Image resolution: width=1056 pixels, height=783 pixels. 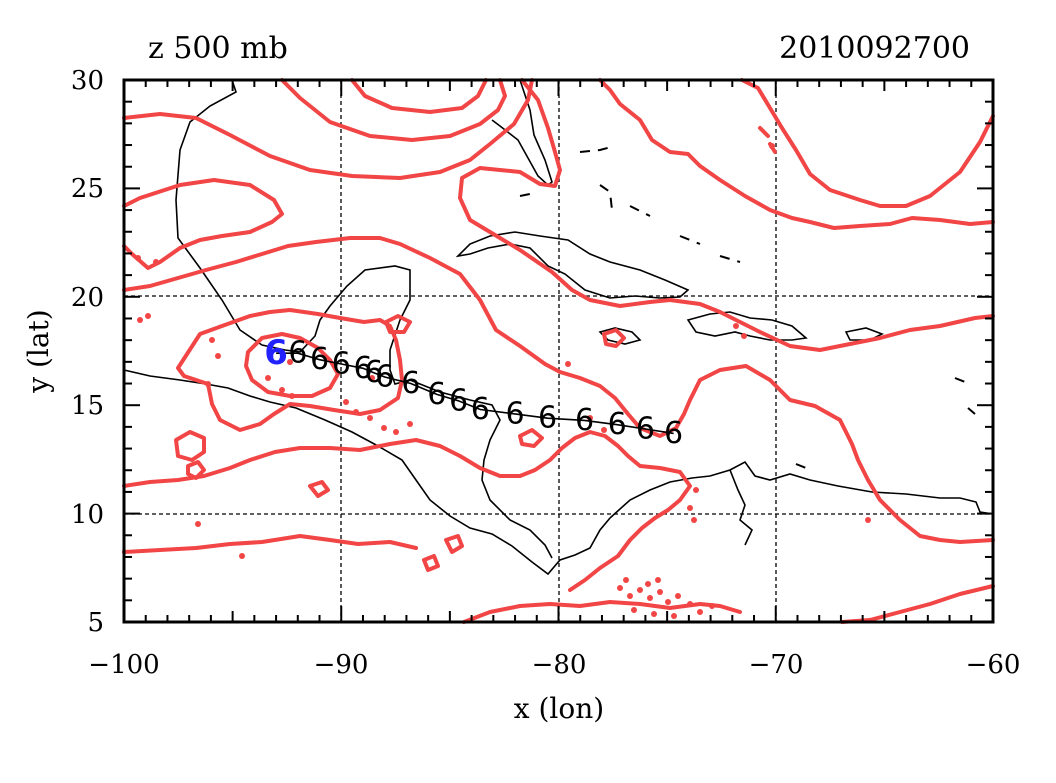 I want to click on coastline-bahamas, so click(x=630, y=204).